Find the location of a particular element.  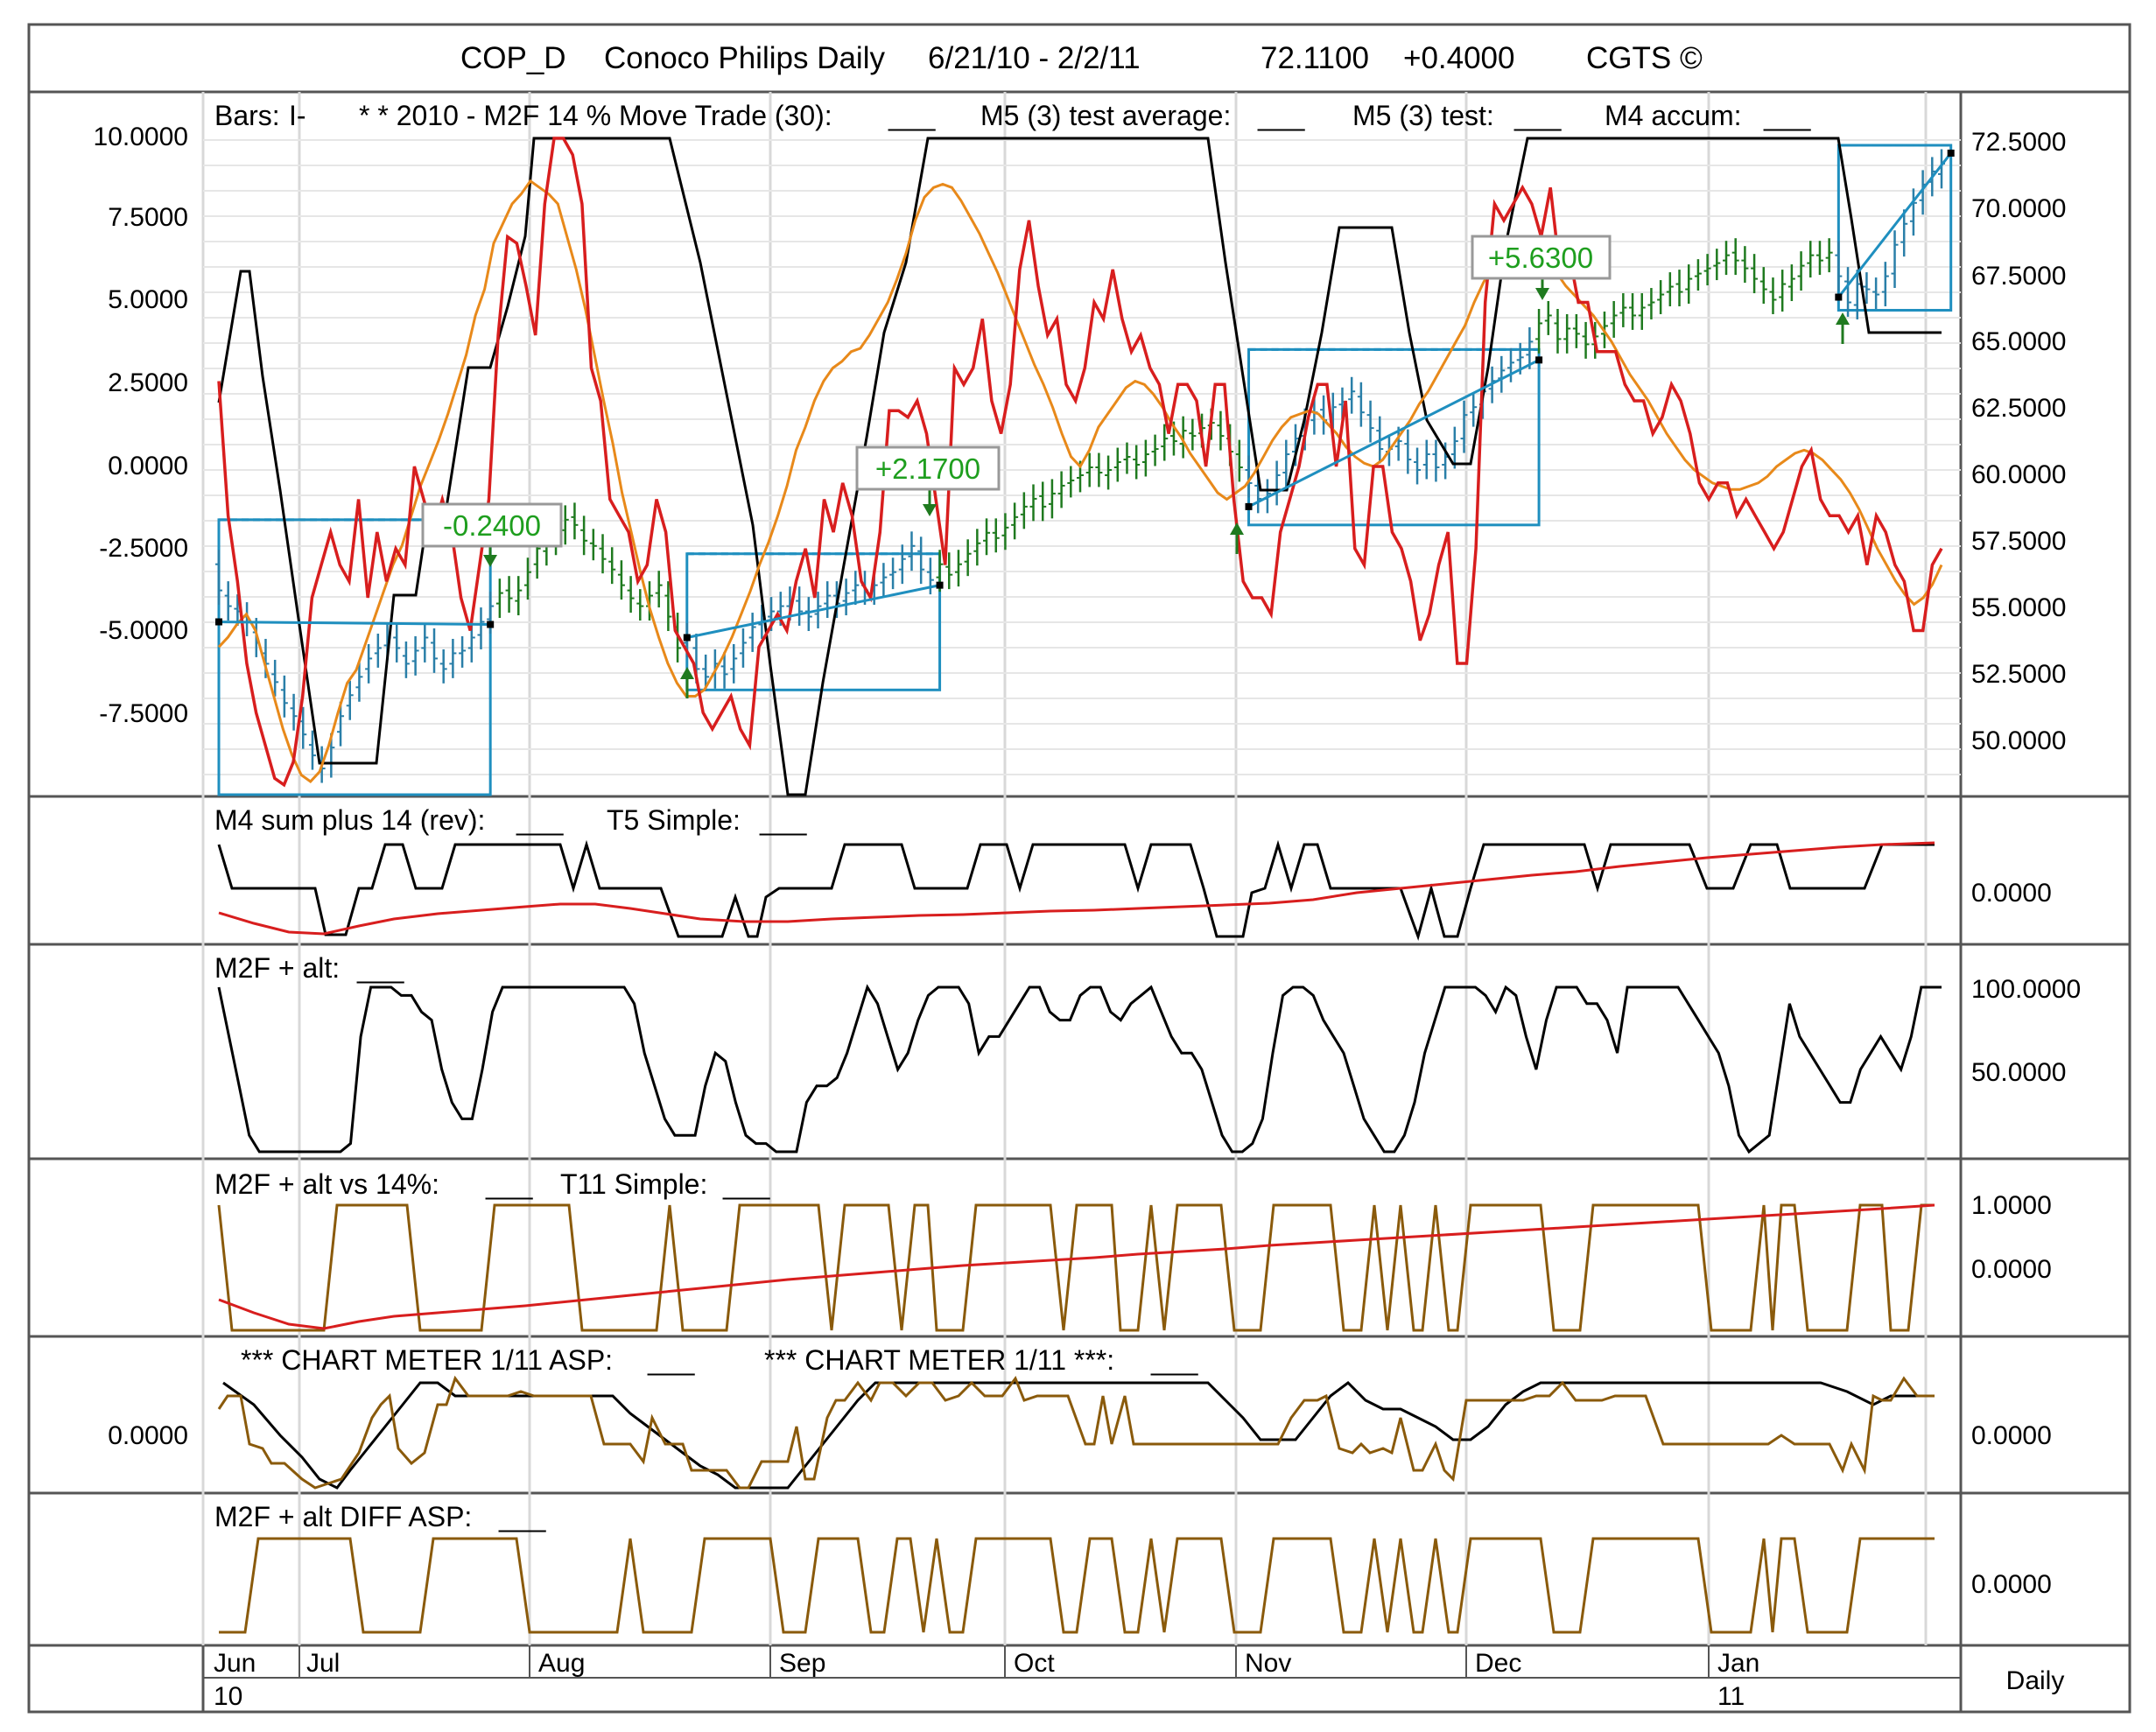

legend-bars-symbol: I- is located at coordinates (297, 116).